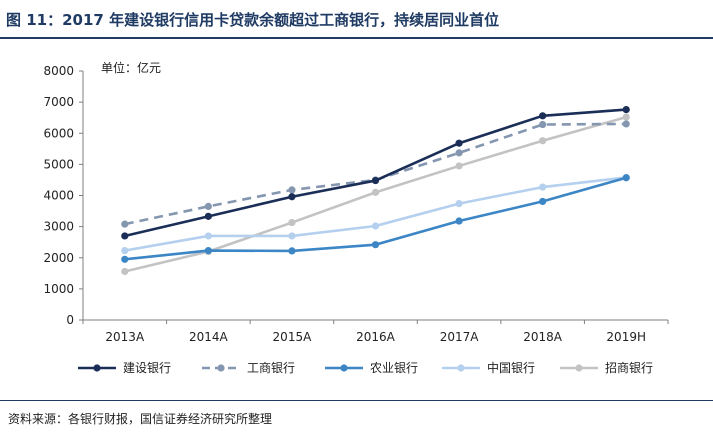 The width and height of the screenshot is (713, 439). I want to click on title-bar: 图 11：2017 年建设银行信用卡贷款余额超过工商银行，持续居同业首位, so click(356, 18).